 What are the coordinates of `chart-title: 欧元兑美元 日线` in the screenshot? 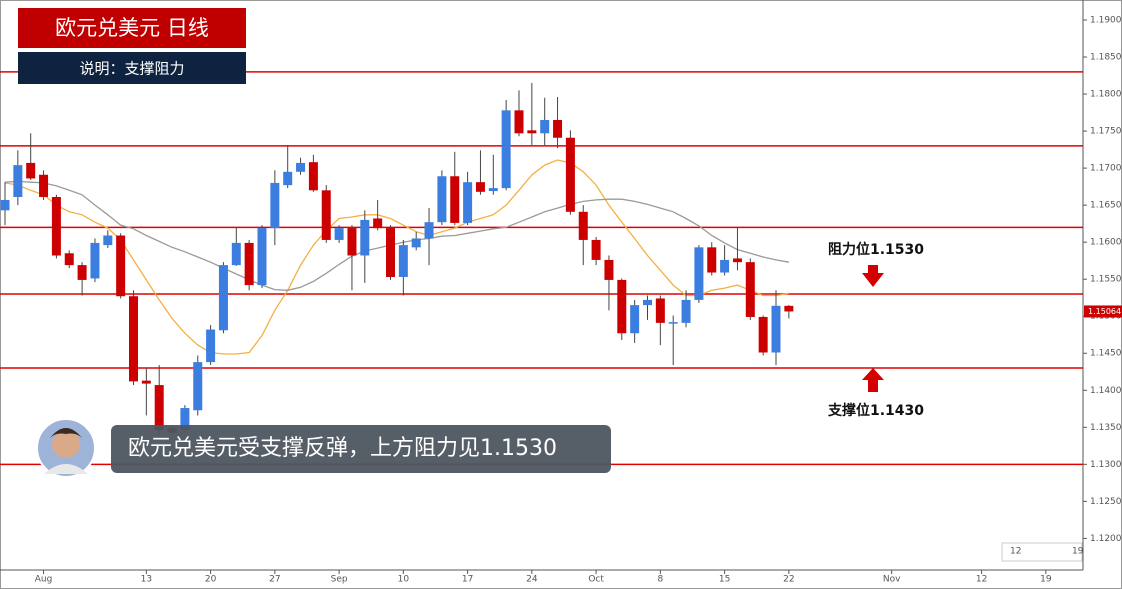 It's located at (132, 28).